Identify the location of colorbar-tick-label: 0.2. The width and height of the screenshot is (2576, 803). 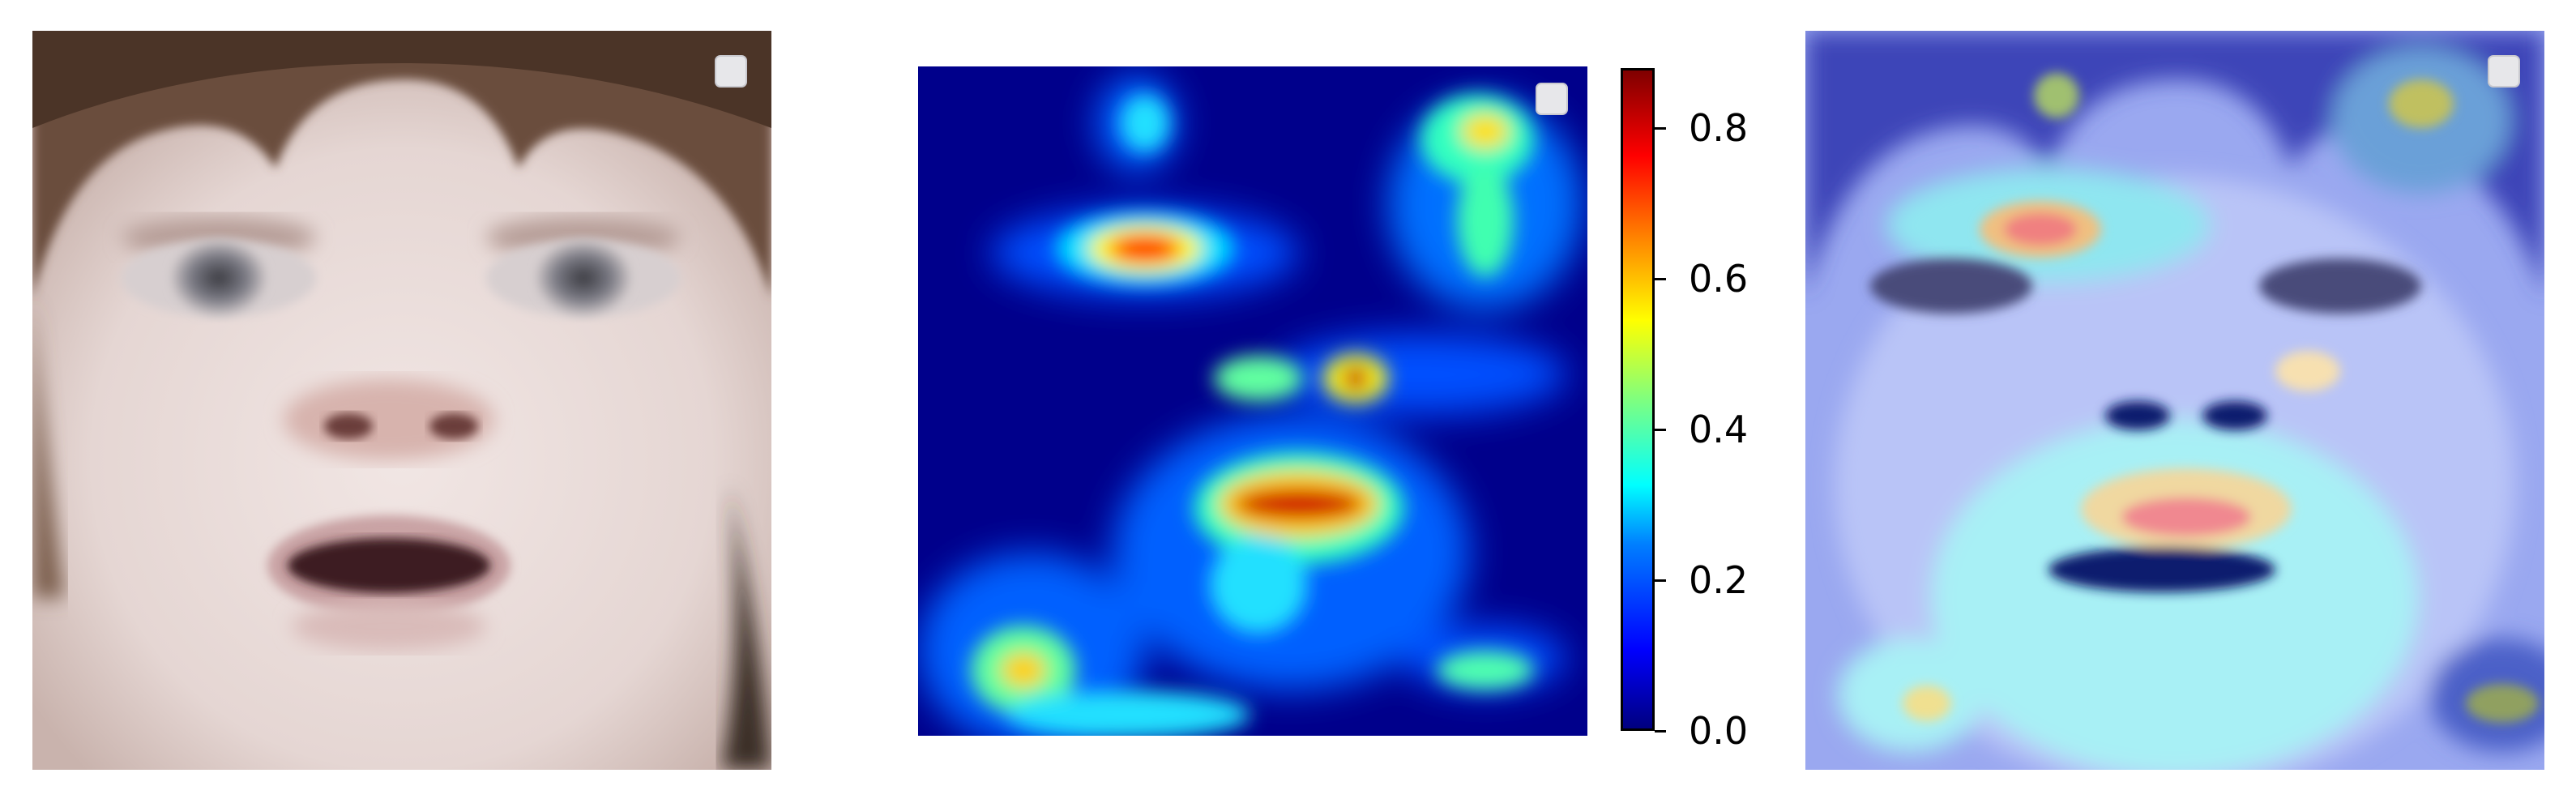
(1719, 580).